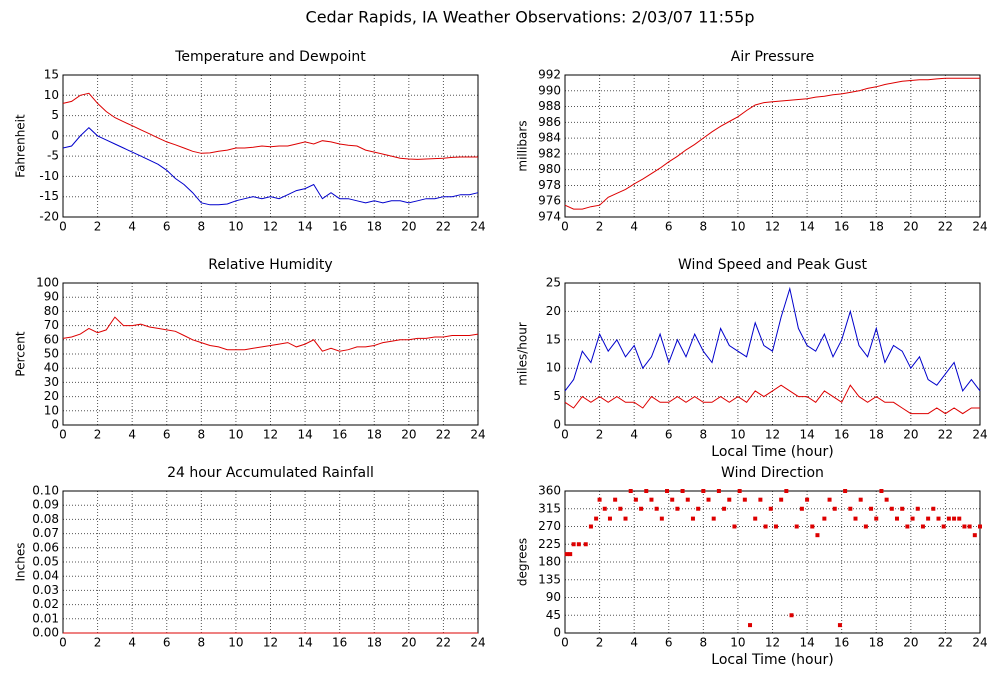  Describe the element at coordinates (45, 533) in the screenshot. I see `y-tick-label: 0.07` at that location.